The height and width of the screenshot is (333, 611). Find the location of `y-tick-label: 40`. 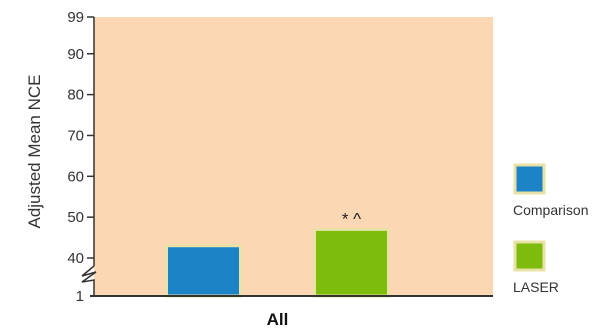

y-tick-label: 40 is located at coordinates (75, 258).